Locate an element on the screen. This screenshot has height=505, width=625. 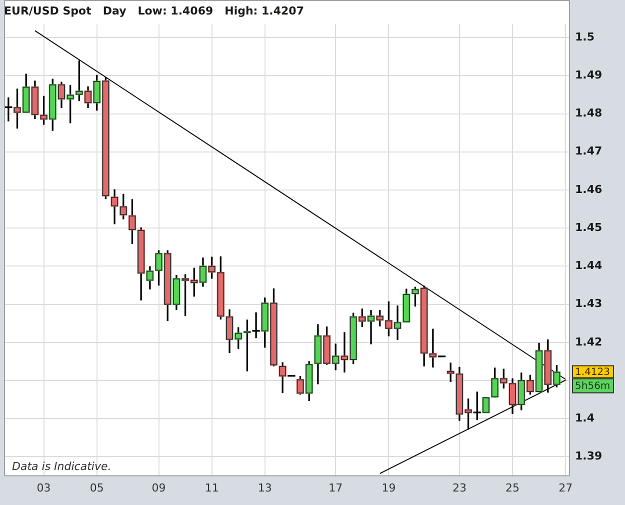
annotation: Data is Indicative. is located at coordinates (62, 466).